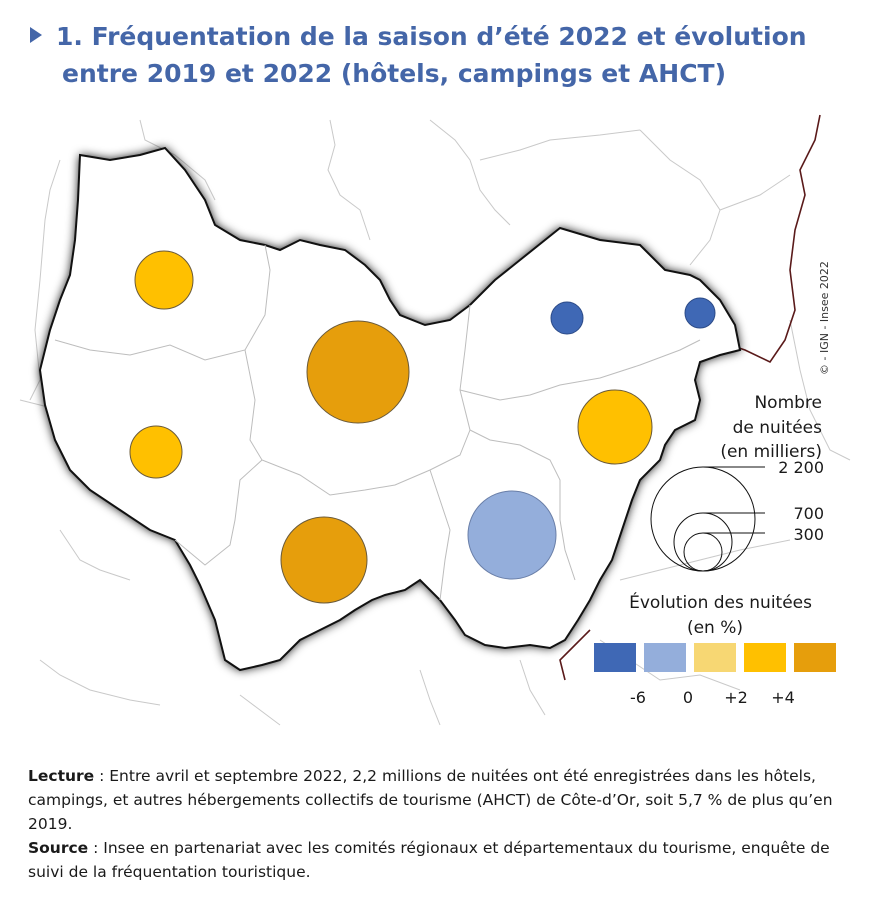 Image resolution: width=874 pixels, height=918 pixels. What do you see at coordinates (61, 776) in the screenshot?
I see `lecture-label: Lecture` at bounding box center [61, 776].